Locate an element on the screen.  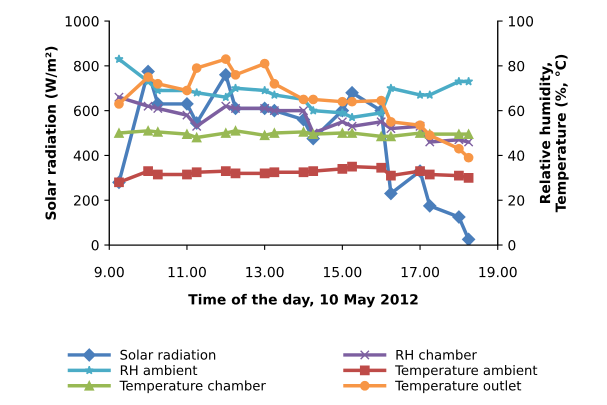
y2-tick-label: 80 is located at coordinates (516, 66).